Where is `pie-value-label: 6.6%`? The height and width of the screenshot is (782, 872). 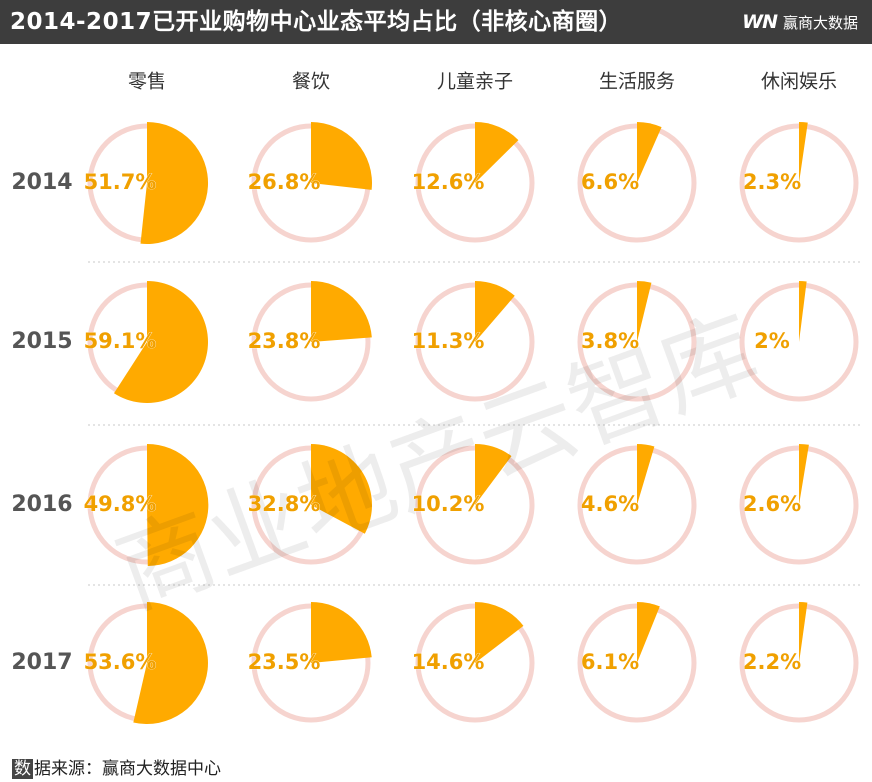 pie-value-label: 6.6% is located at coordinates (610, 182).